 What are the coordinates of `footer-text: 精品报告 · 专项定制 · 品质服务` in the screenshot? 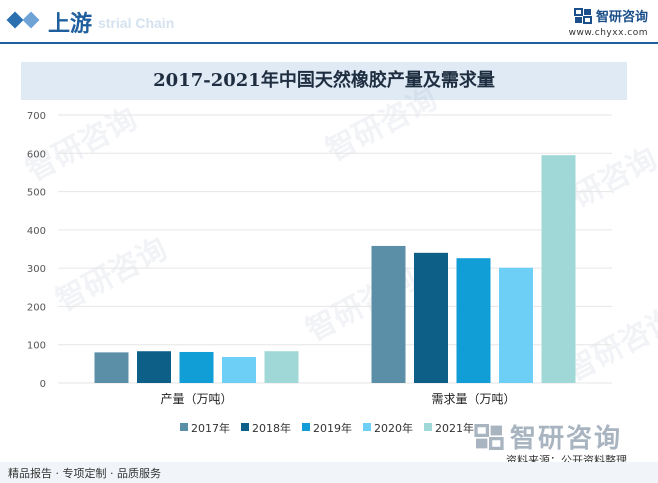 It's located at (84, 473).